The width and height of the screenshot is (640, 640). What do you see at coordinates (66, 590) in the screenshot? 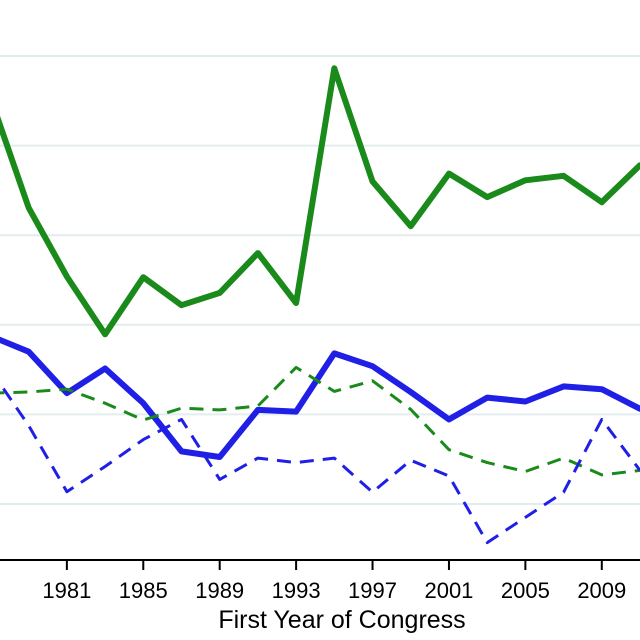
I see `x-tick-label-1981: 1981` at bounding box center [66, 590].